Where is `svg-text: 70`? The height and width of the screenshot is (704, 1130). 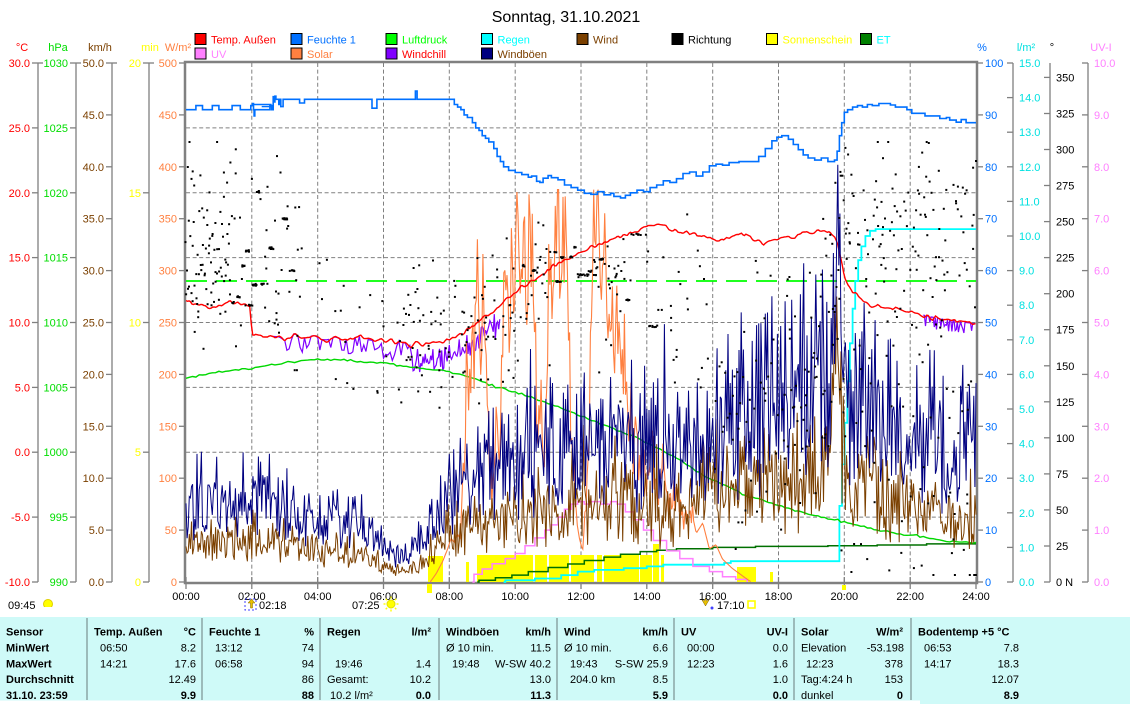 svg-text: 70 is located at coordinates (991, 220).